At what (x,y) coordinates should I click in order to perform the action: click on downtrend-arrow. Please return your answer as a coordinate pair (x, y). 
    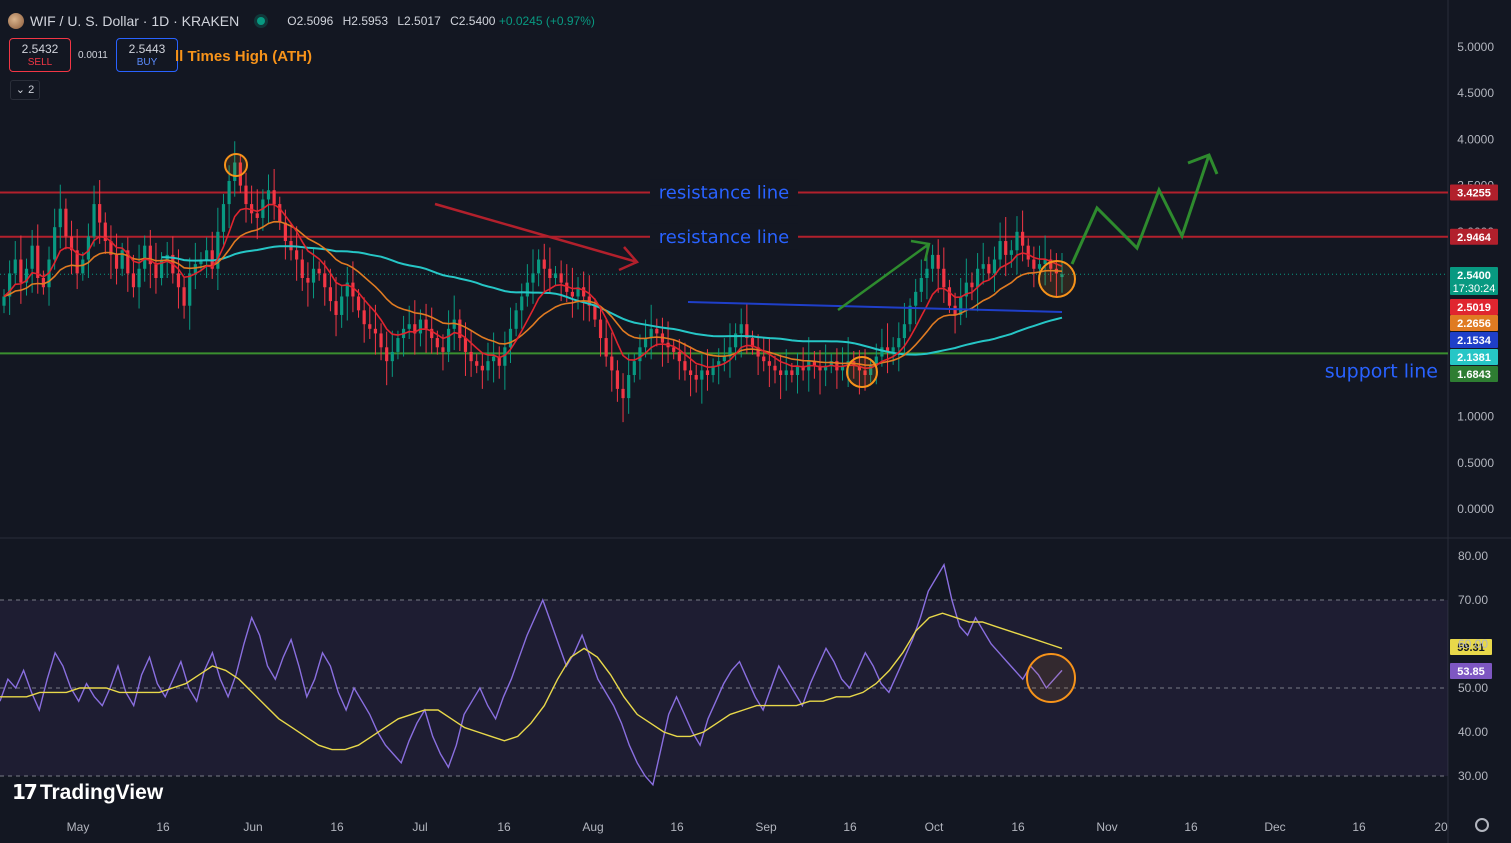
    Looking at the image, I should click on (537, 237).